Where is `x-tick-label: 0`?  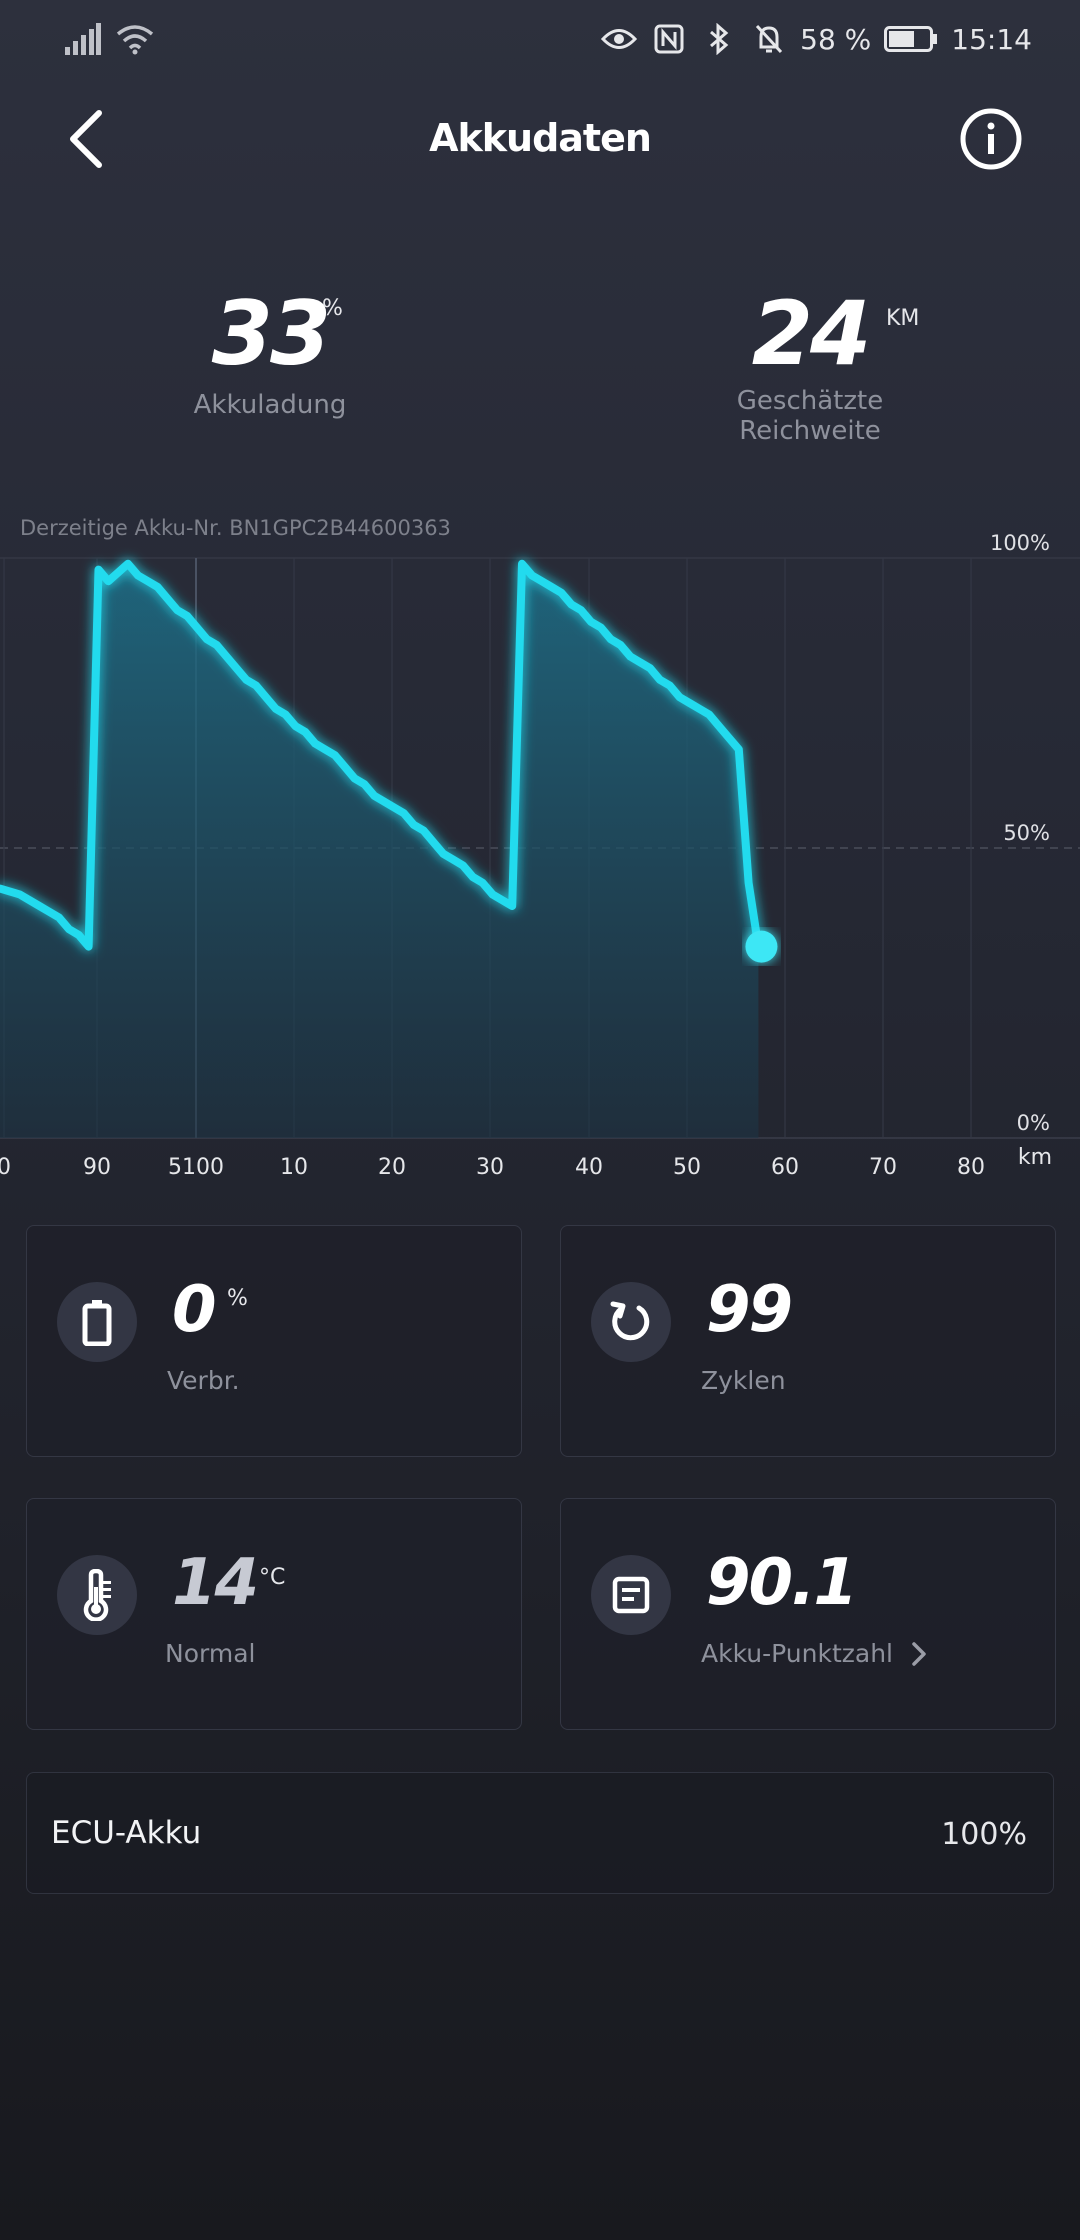
x-tick-label: 0 is located at coordinates (5, 1167).